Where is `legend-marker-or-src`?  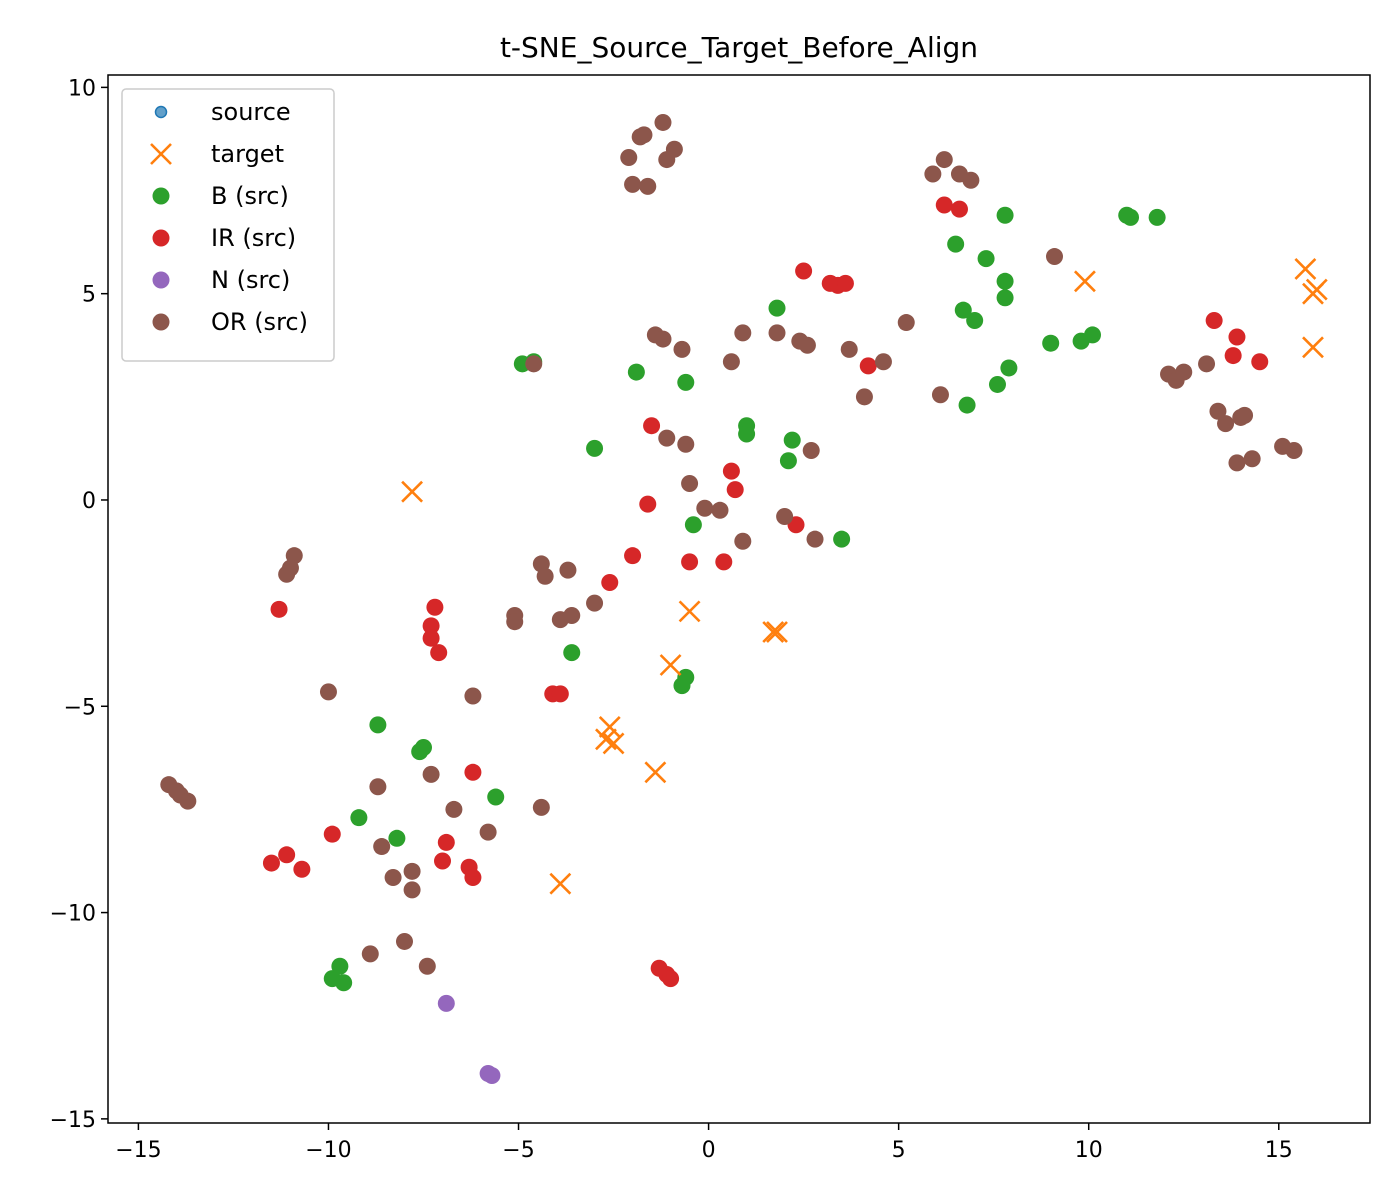 legend-marker-or-src is located at coordinates (161, 322).